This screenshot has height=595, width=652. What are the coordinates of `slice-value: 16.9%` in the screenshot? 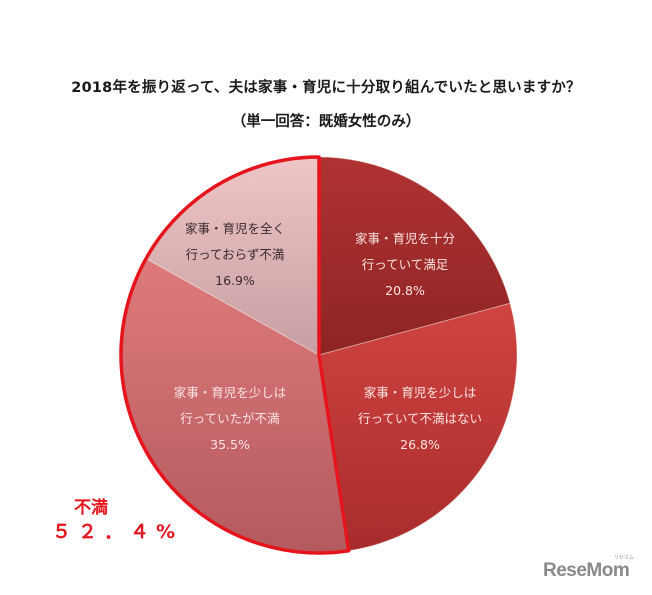 It's located at (235, 280).